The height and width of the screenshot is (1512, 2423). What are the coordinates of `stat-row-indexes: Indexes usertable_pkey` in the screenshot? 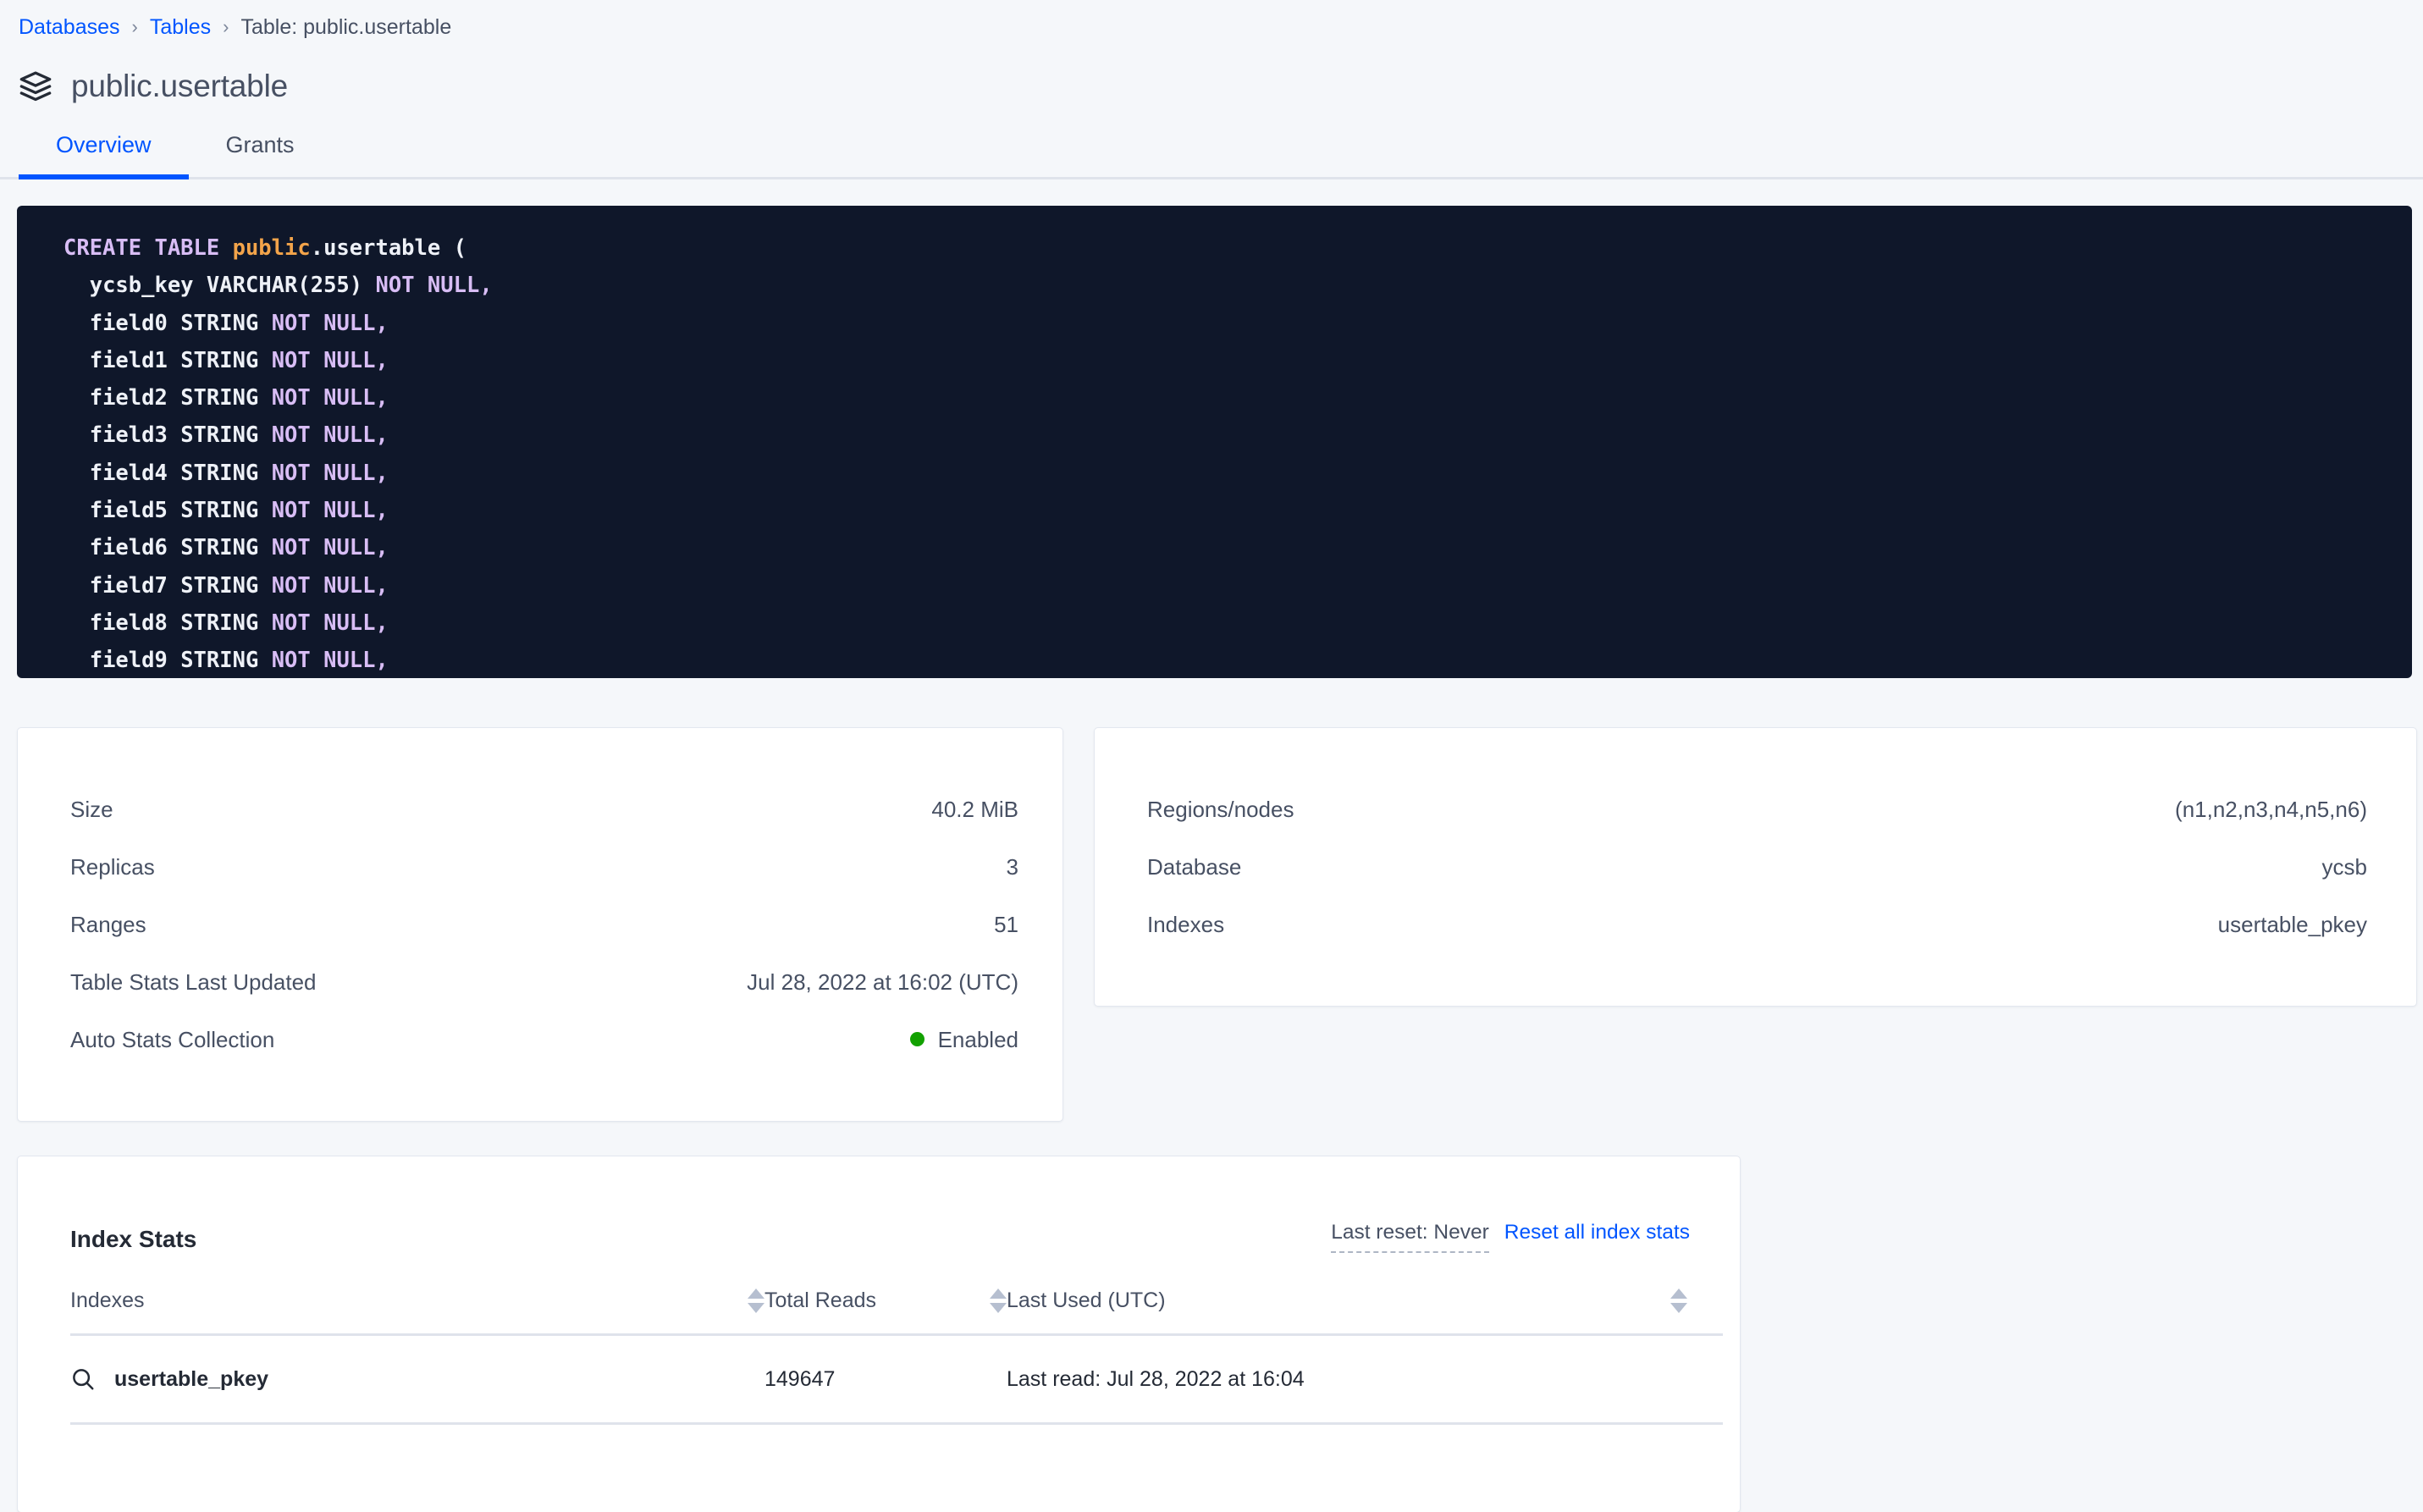 It's located at (1757, 924).